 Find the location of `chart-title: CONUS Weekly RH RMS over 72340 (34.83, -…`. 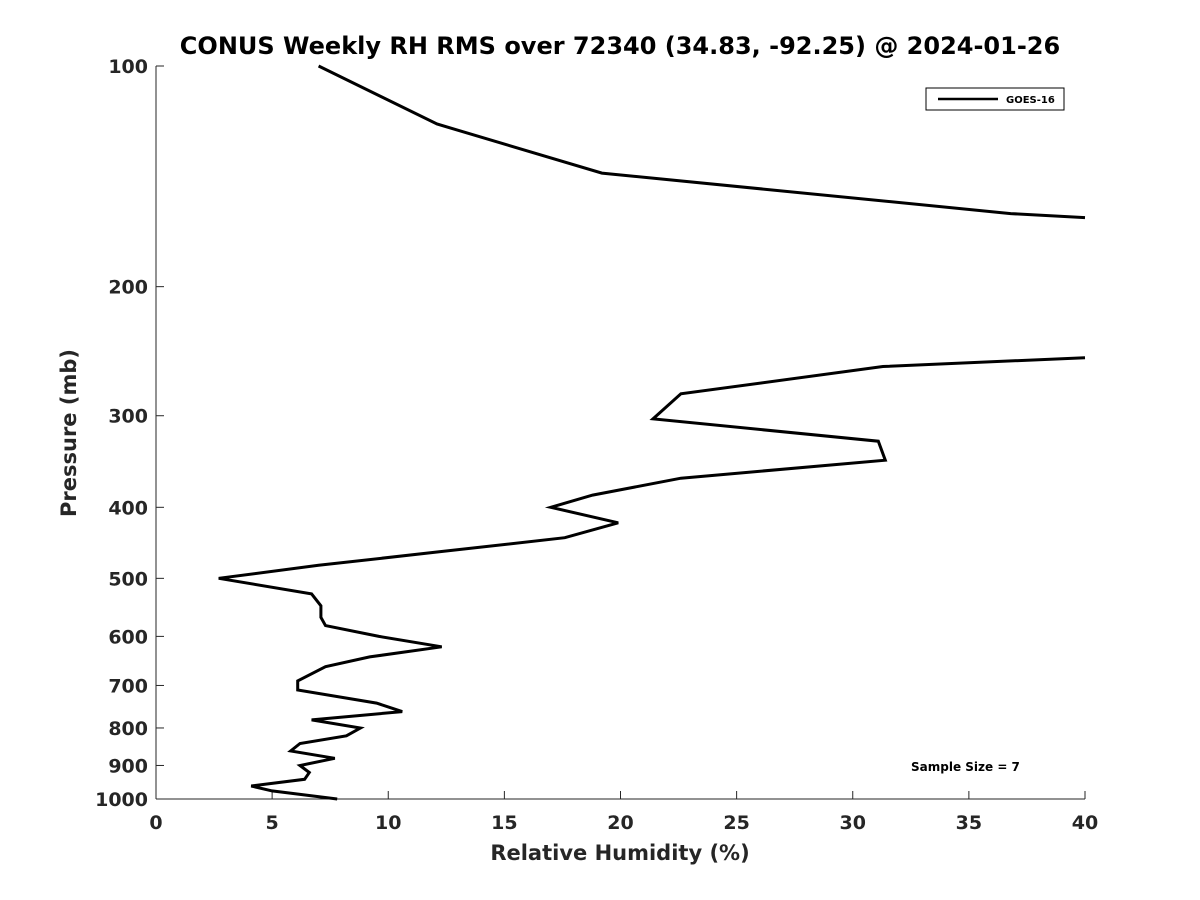

chart-title: CONUS Weekly RH RMS over 72340 (34.83, -… is located at coordinates (620, 46).